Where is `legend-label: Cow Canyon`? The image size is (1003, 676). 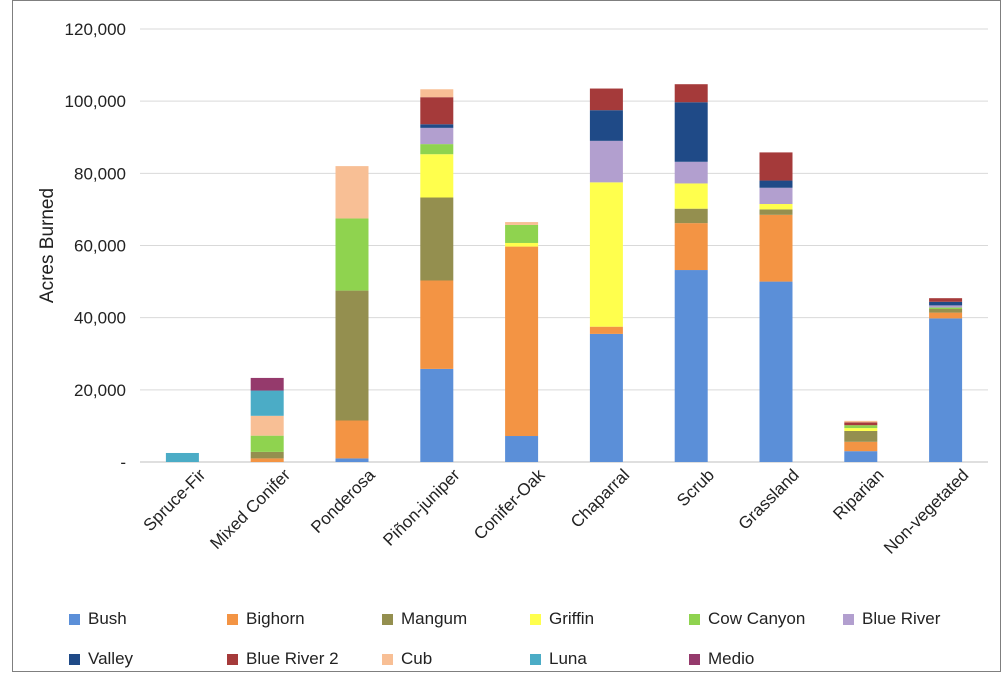
legend-label: Cow Canyon is located at coordinates (757, 618).